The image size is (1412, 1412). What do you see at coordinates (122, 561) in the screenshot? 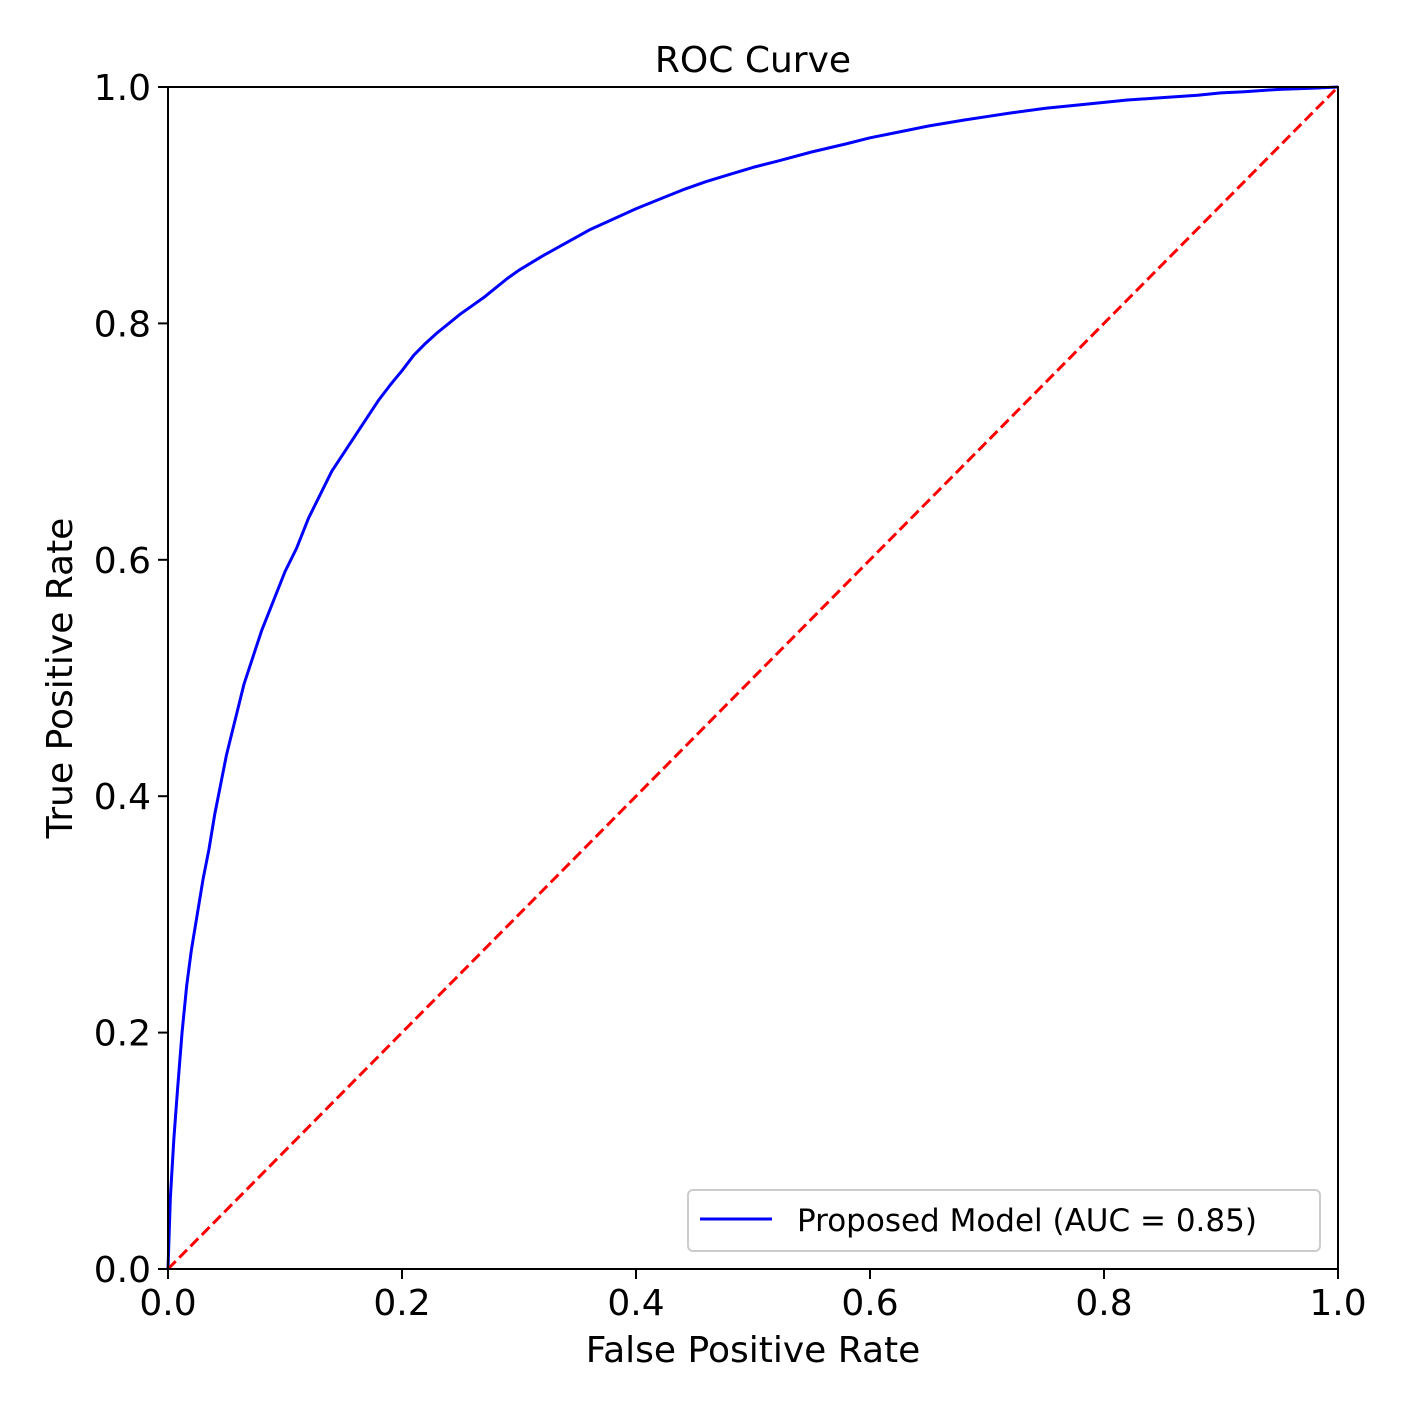
I see `y-tick-label: 0.6` at bounding box center [122, 561].